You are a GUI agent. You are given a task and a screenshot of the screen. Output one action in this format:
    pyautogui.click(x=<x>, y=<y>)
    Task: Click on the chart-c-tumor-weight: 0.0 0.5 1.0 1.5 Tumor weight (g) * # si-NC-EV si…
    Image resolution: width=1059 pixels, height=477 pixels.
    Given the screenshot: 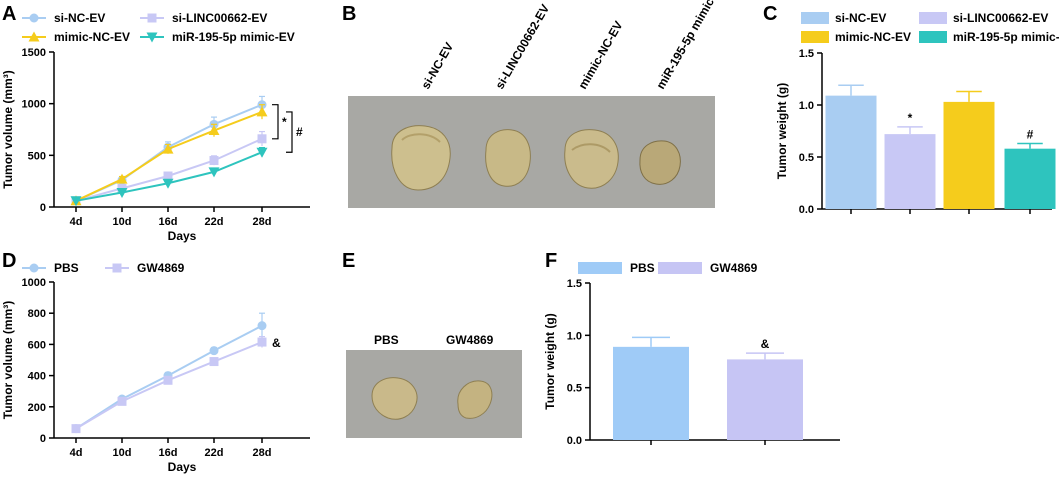 What is the action you would take?
    pyautogui.click(x=917, y=113)
    